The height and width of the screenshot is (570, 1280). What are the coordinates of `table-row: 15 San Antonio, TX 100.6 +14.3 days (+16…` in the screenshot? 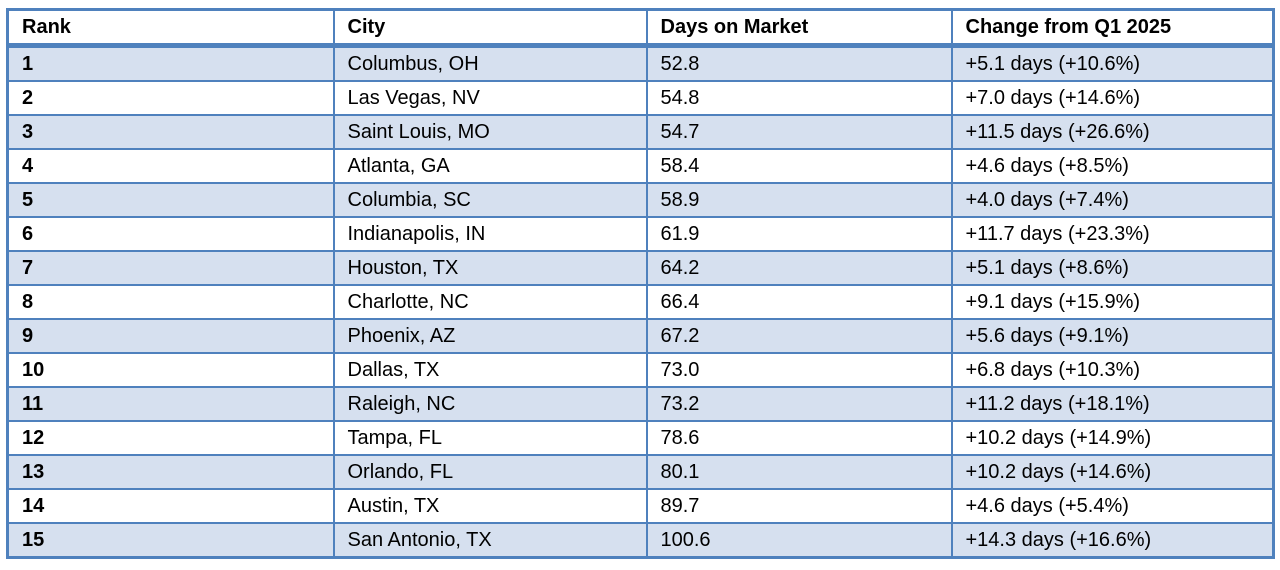 It's located at (640, 540).